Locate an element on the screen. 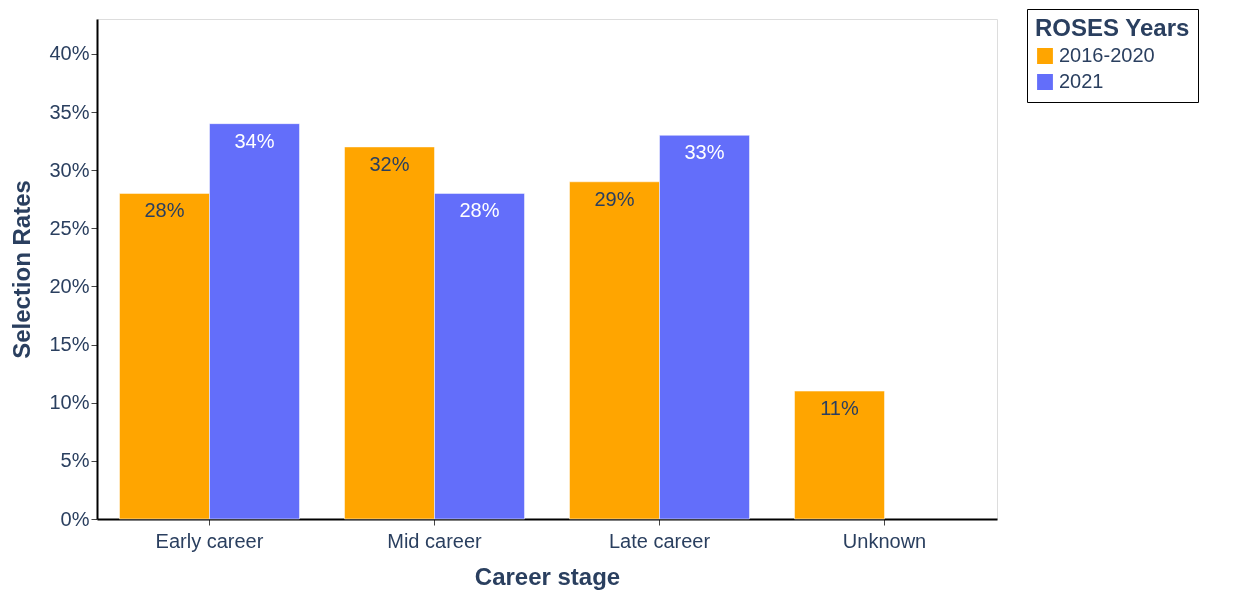 The height and width of the screenshot is (601, 1240). x-tick-label: Late career is located at coordinates (659, 540).